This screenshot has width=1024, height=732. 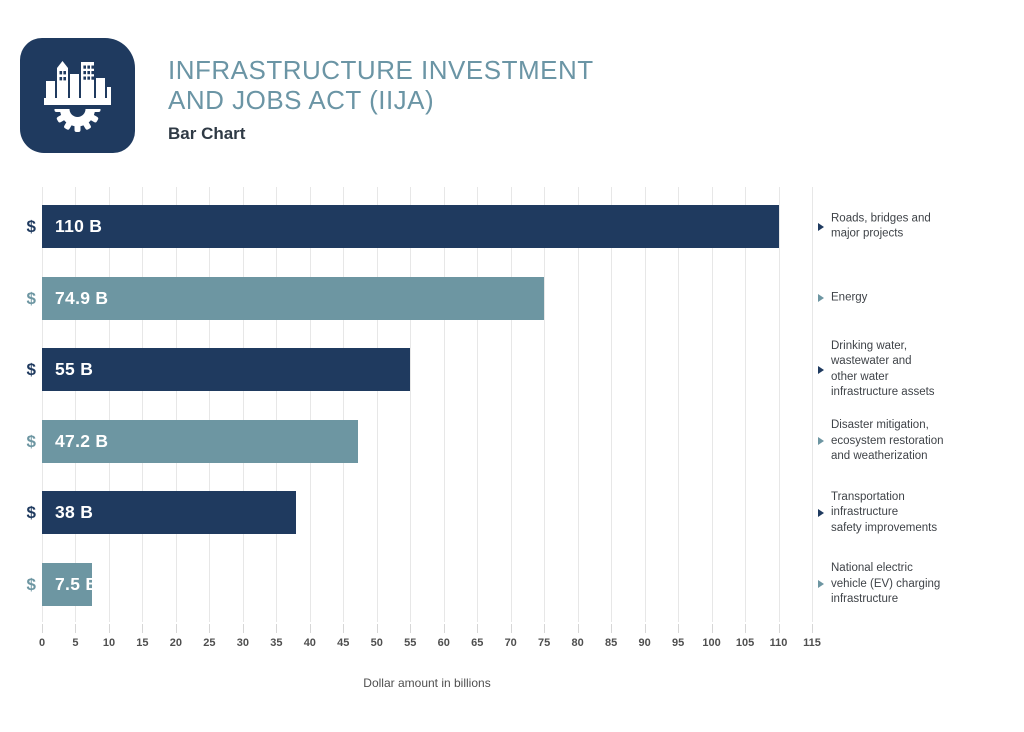 What do you see at coordinates (309, 643) in the screenshot?
I see `x-tick-label: 40` at bounding box center [309, 643].